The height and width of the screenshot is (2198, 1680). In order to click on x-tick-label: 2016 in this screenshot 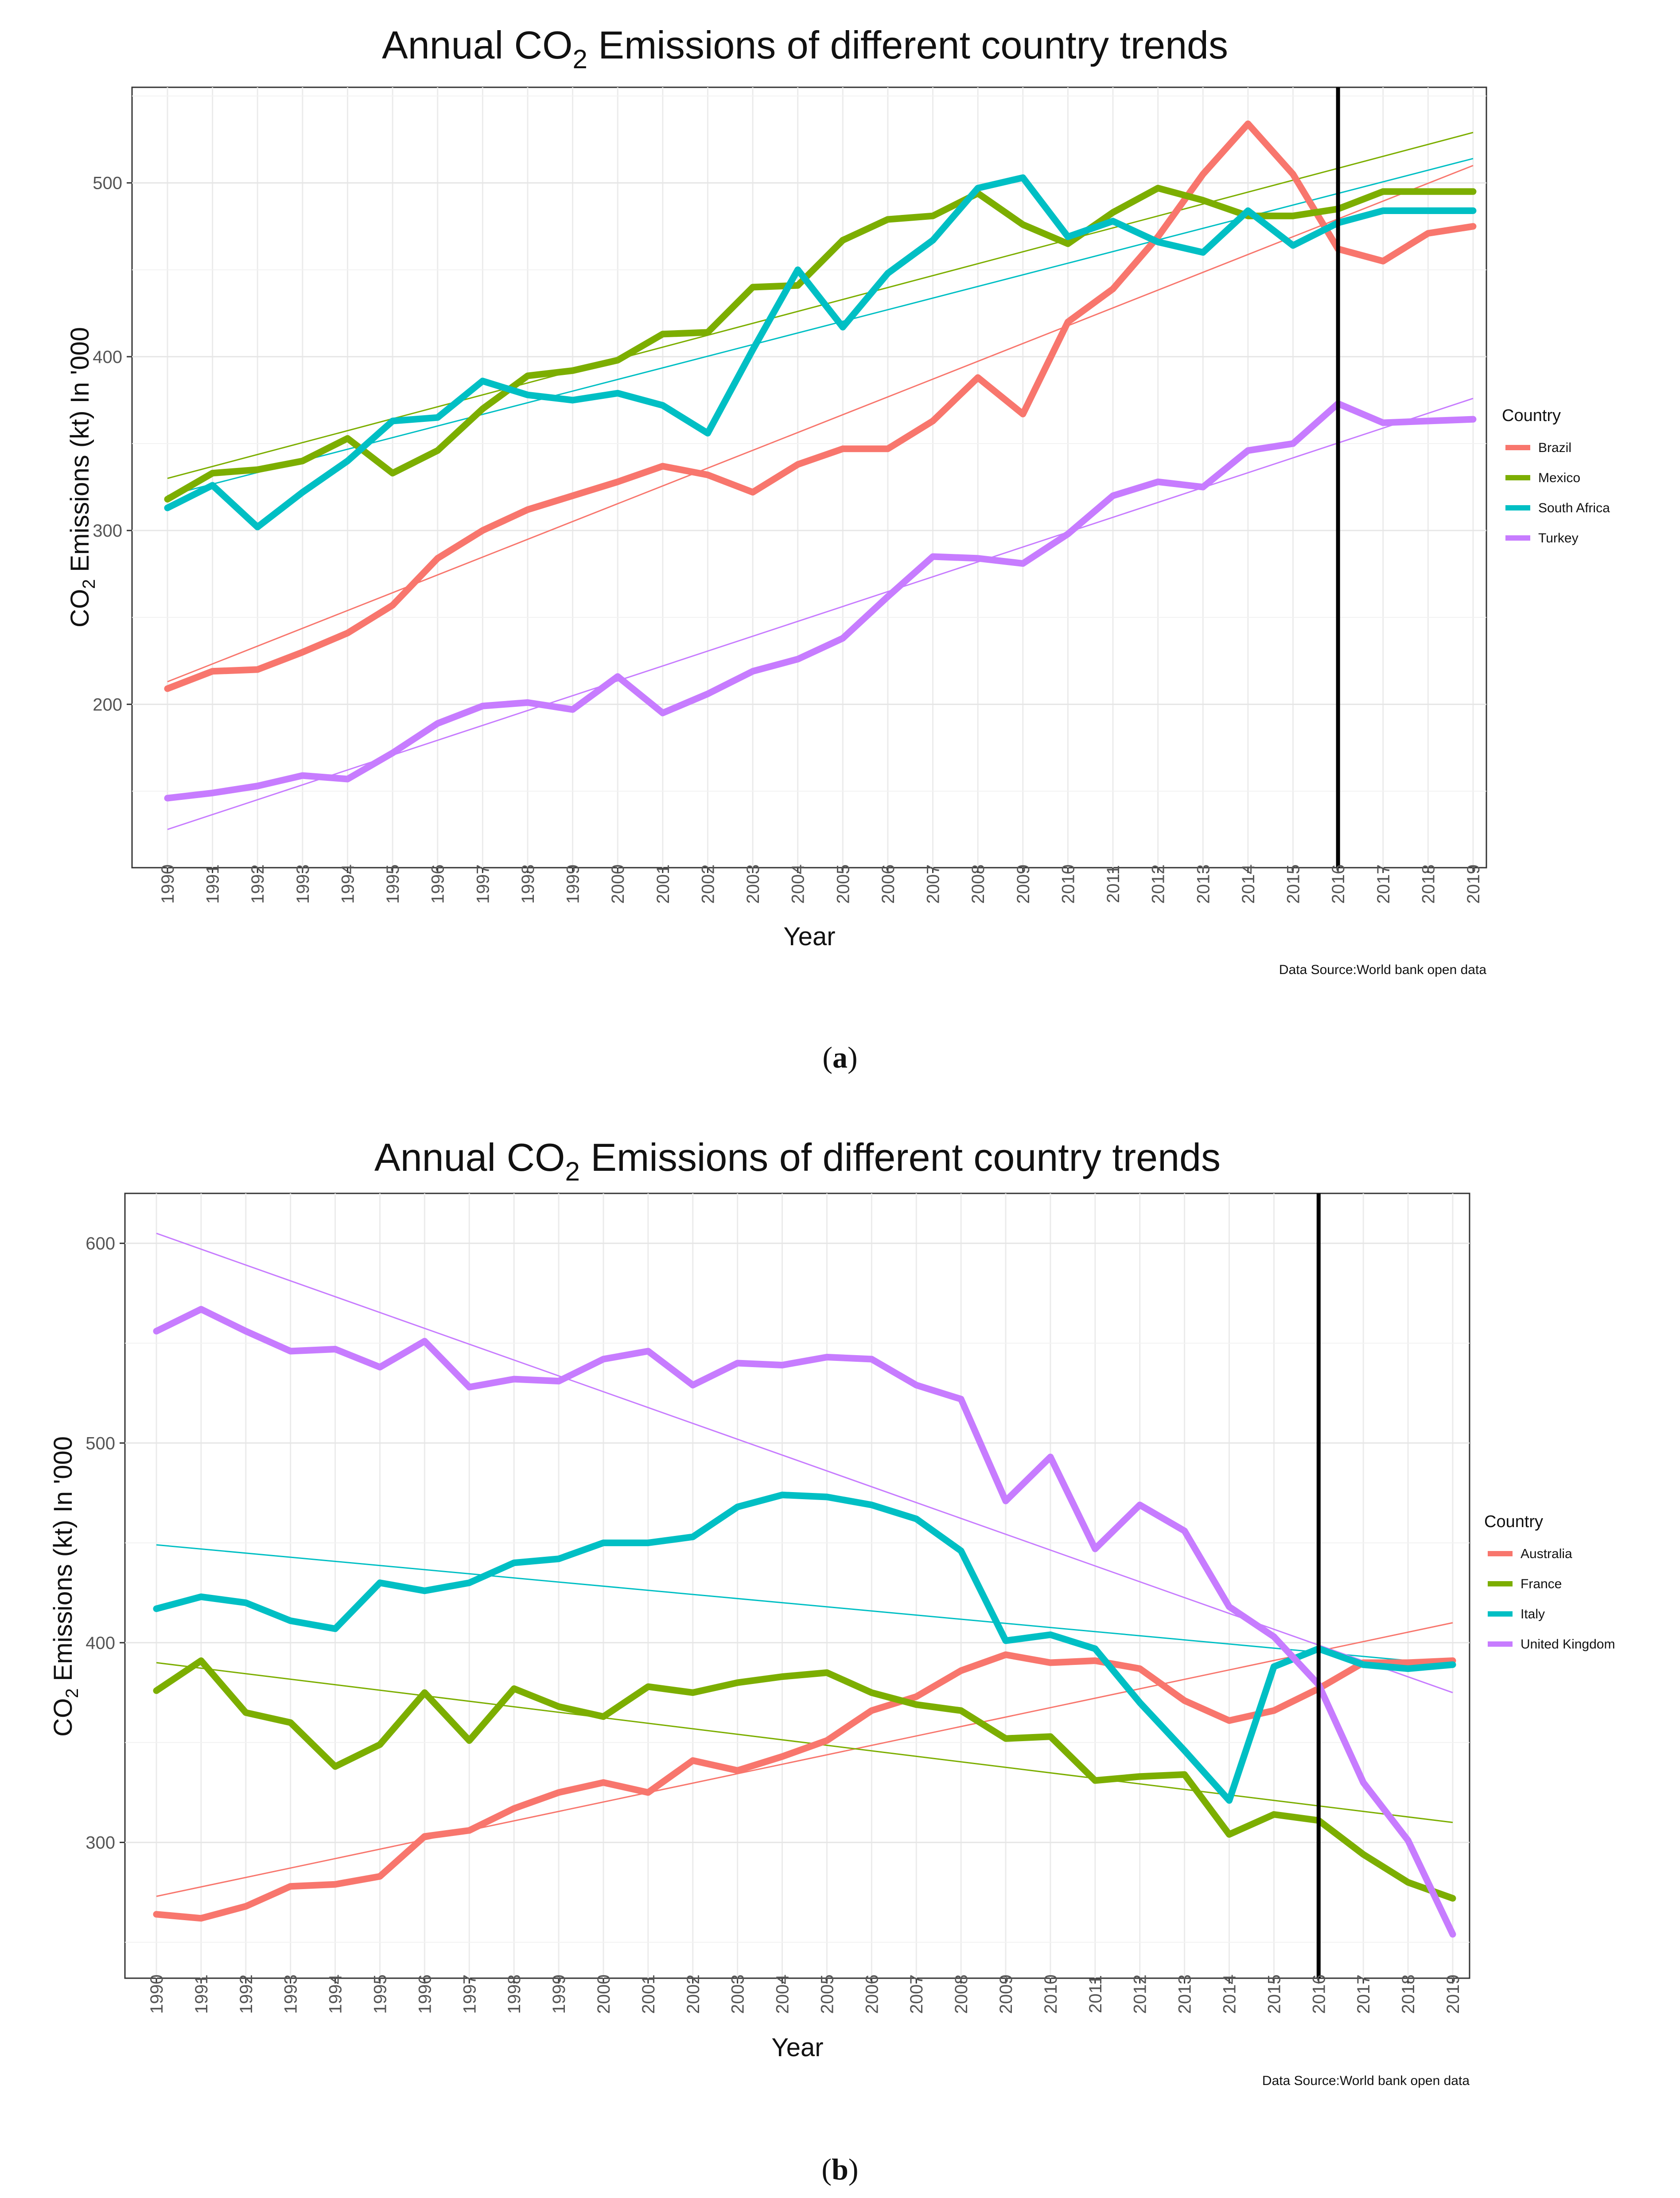, I will do `click(1319, 1994)`.